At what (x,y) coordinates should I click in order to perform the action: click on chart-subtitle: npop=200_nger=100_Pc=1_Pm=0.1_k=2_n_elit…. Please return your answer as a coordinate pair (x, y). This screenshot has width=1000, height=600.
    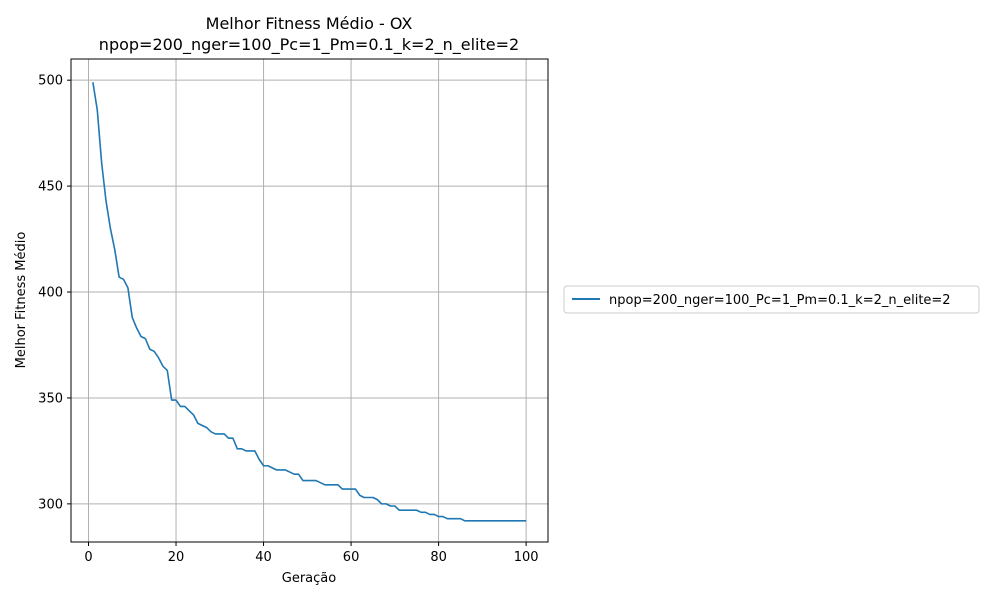
    Looking at the image, I should click on (309, 45).